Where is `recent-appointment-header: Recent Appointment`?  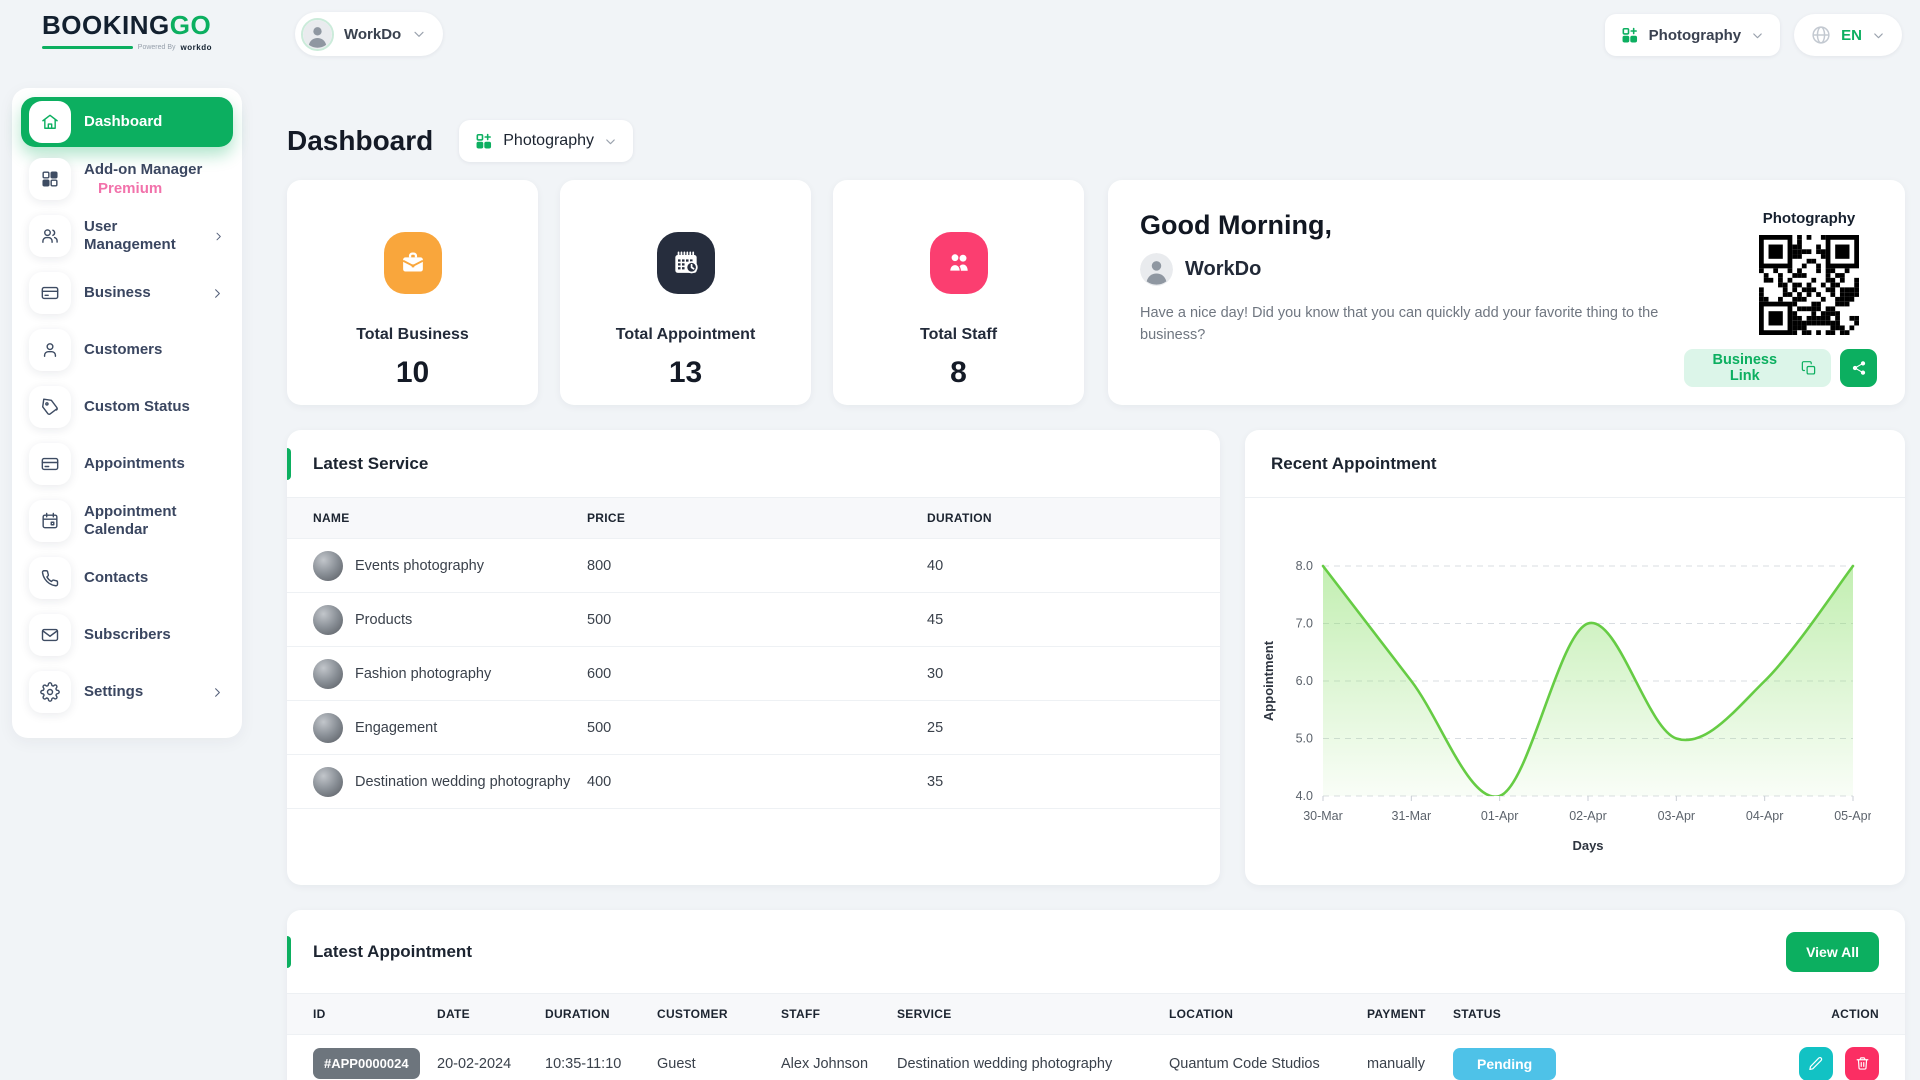 recent-appointment-header: Recent Appointment is located at coordinates (1575, 464).